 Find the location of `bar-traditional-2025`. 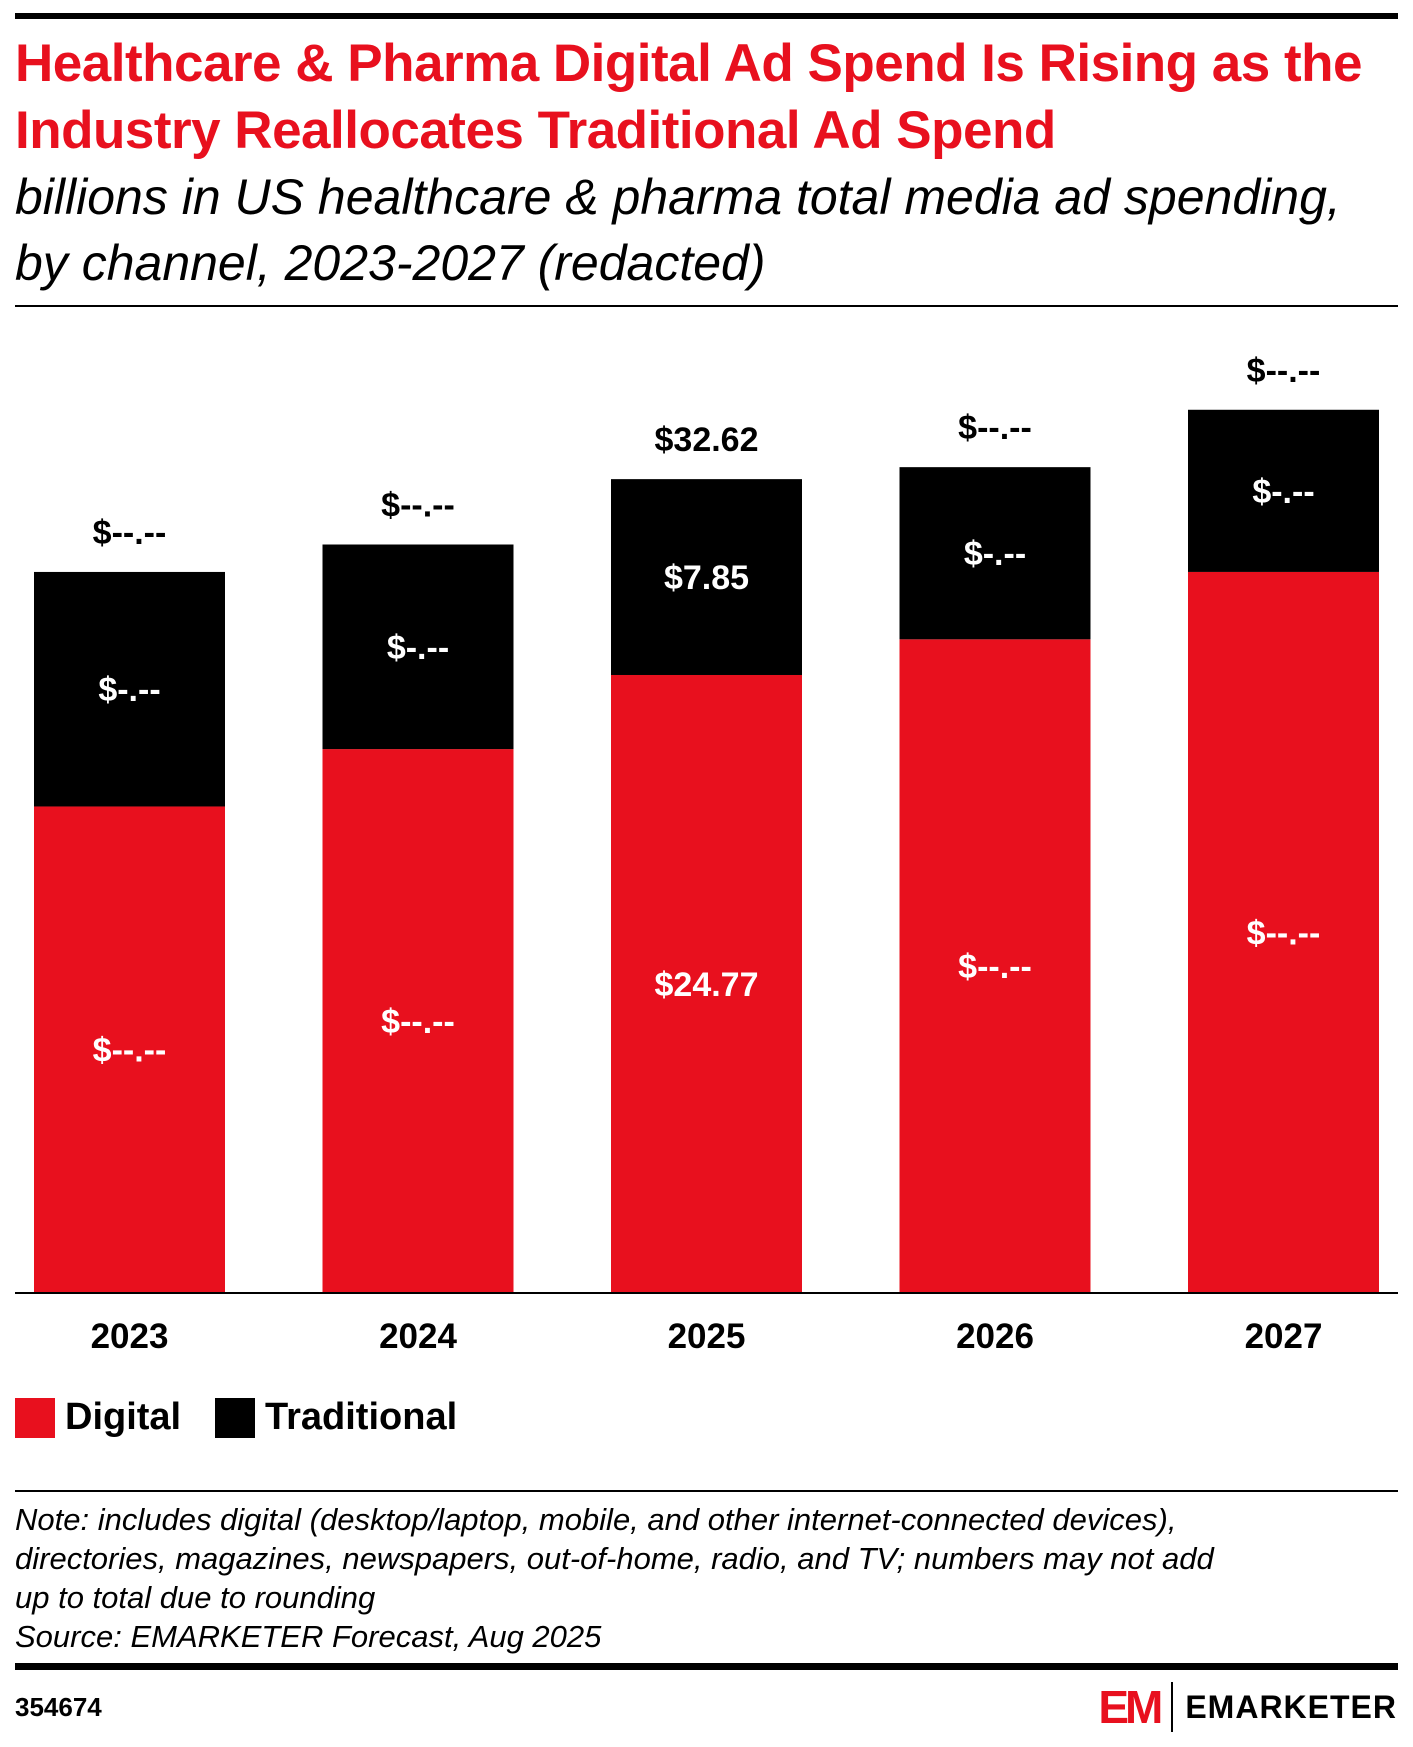

bar-traditional-2025 is located at coordinates (706, 577).